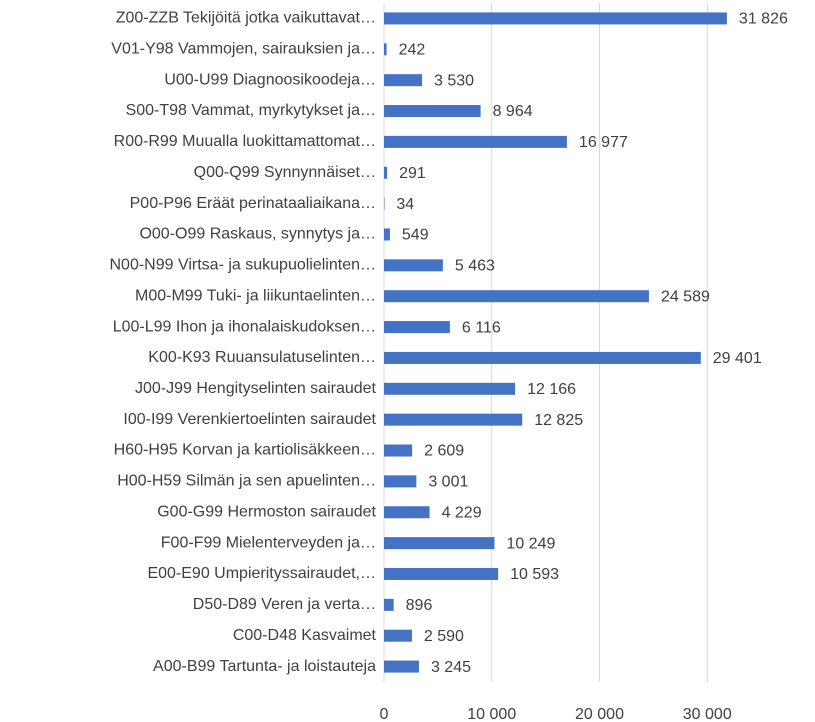 Image resolution: width=815 pixels, height=722 pixels. Describe the element at coordinates (451, 667) in the screenshot. I see `data-label: 3 245` at that location.